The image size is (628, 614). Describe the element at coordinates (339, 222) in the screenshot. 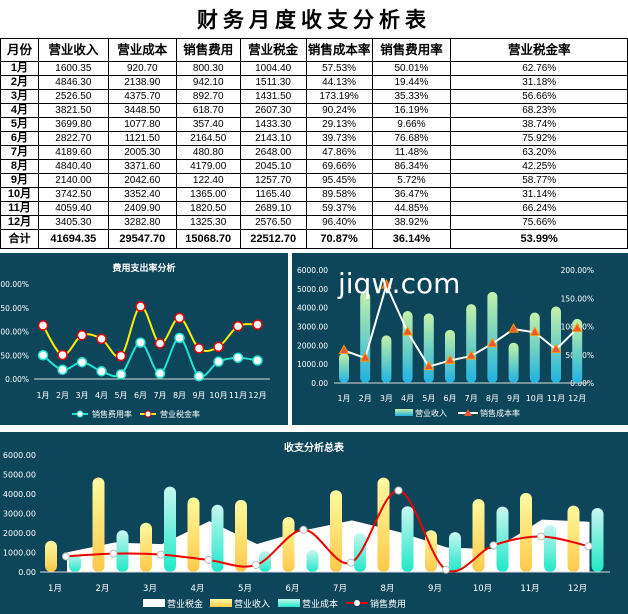

I see `table-cell: 96.40%` at that location.